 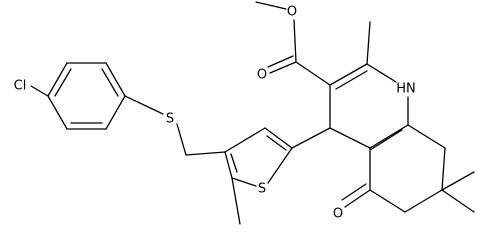 I want to click on atom-label: HN, so click(x=406, y=89).